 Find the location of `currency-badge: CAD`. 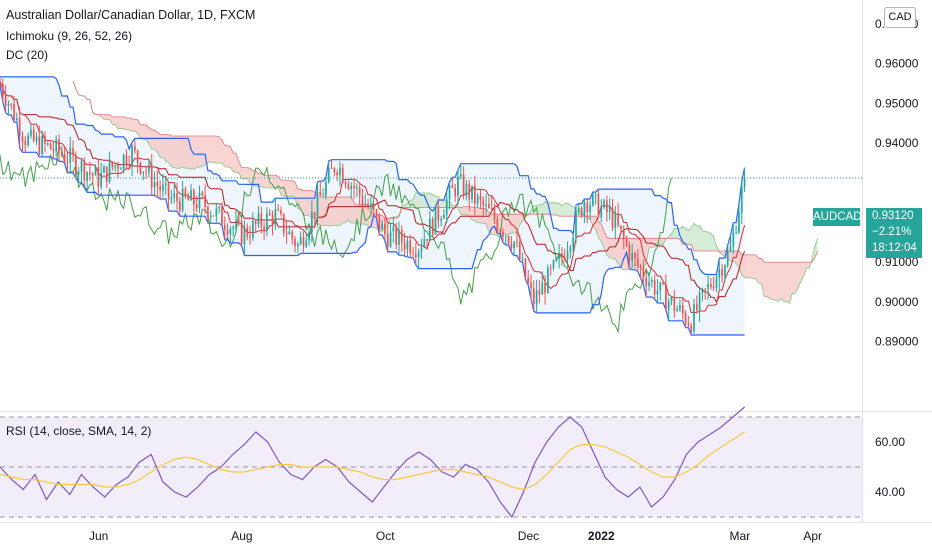

currency-badge: CAD is located at coordinates (900, 17).